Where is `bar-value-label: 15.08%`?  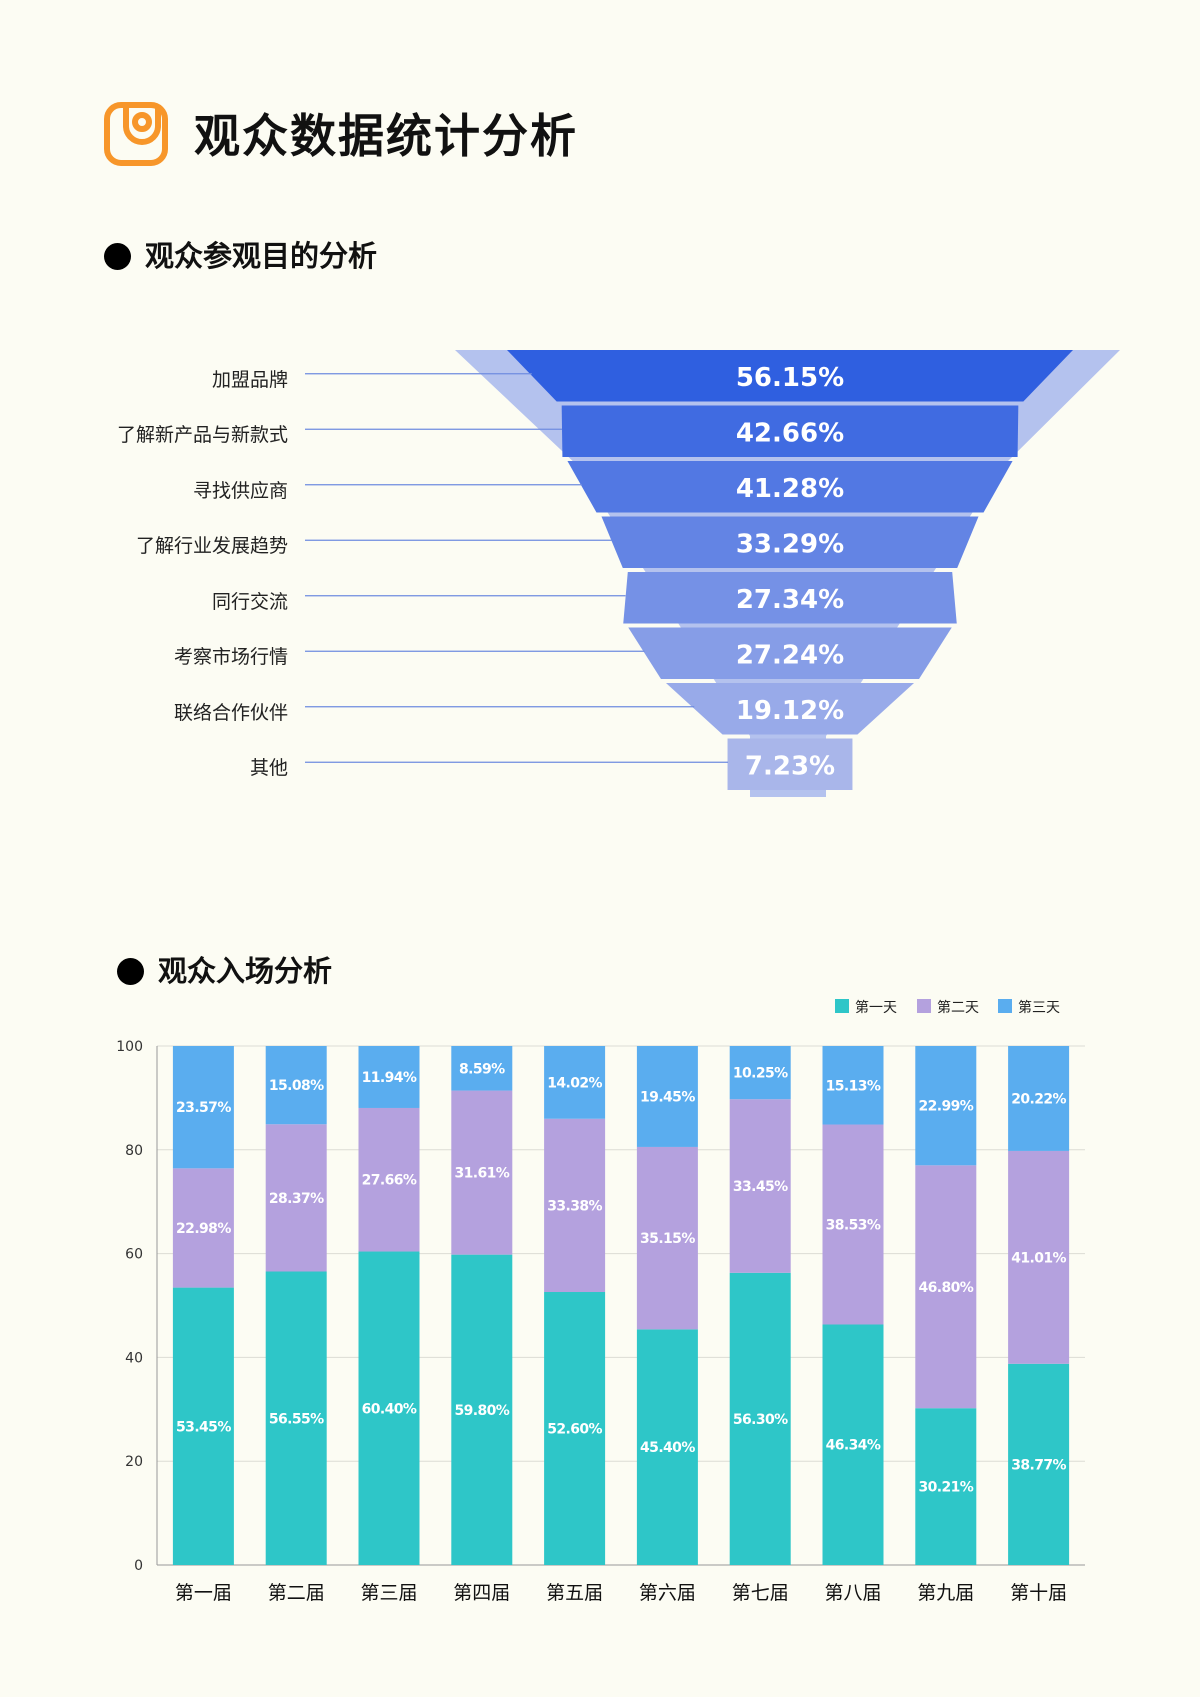
bar-value-label: 15.08% is located at coordinates (296, 1086).